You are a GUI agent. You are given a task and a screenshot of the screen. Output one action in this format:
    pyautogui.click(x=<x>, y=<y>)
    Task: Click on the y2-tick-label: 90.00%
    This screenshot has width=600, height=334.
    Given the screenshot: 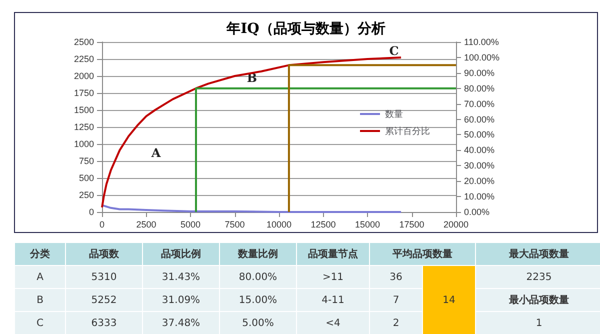 What is the action you would take?
    pyautogui.click(x=479, y=73)
    